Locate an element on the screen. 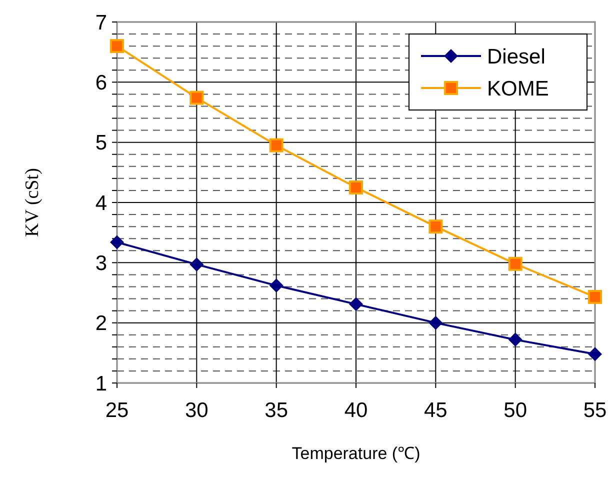 This screenshot has width=615, height=477. y-tick-label: 2 is located at coordinates (101, 324).